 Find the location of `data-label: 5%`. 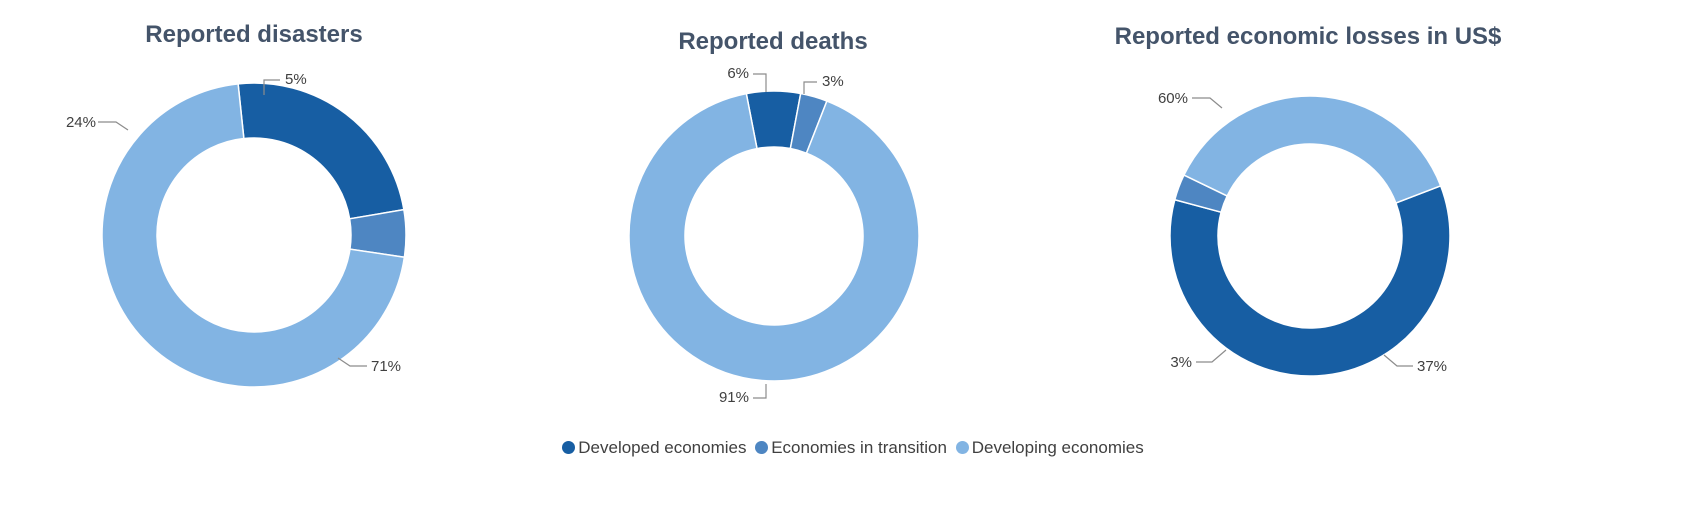

data-label: 5% is located at coordinates (296, 79).